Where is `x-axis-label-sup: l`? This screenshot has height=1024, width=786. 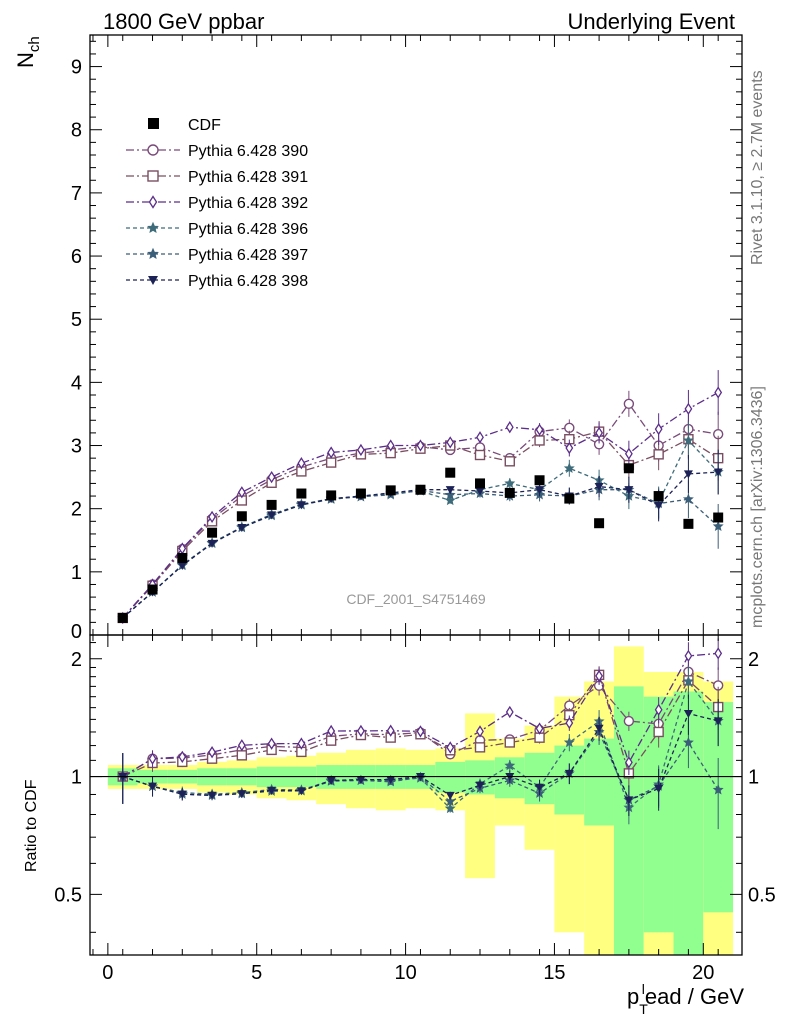
x-axis-label-sup: l is located at coordinates (643, 989).